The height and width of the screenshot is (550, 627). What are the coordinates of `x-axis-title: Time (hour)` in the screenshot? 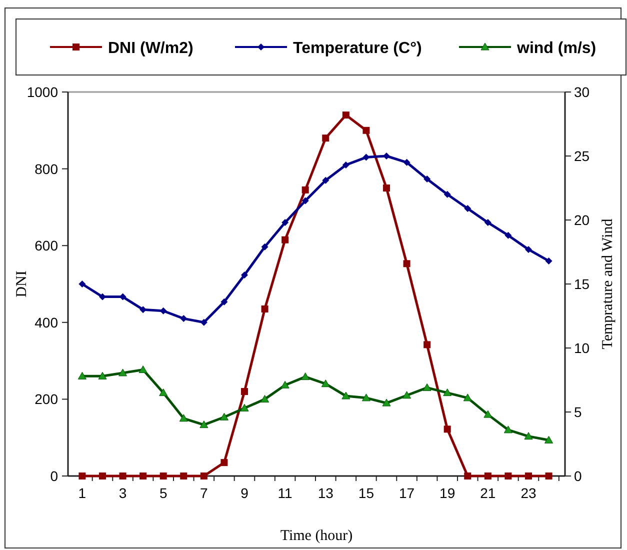 It's located at (316, 536).